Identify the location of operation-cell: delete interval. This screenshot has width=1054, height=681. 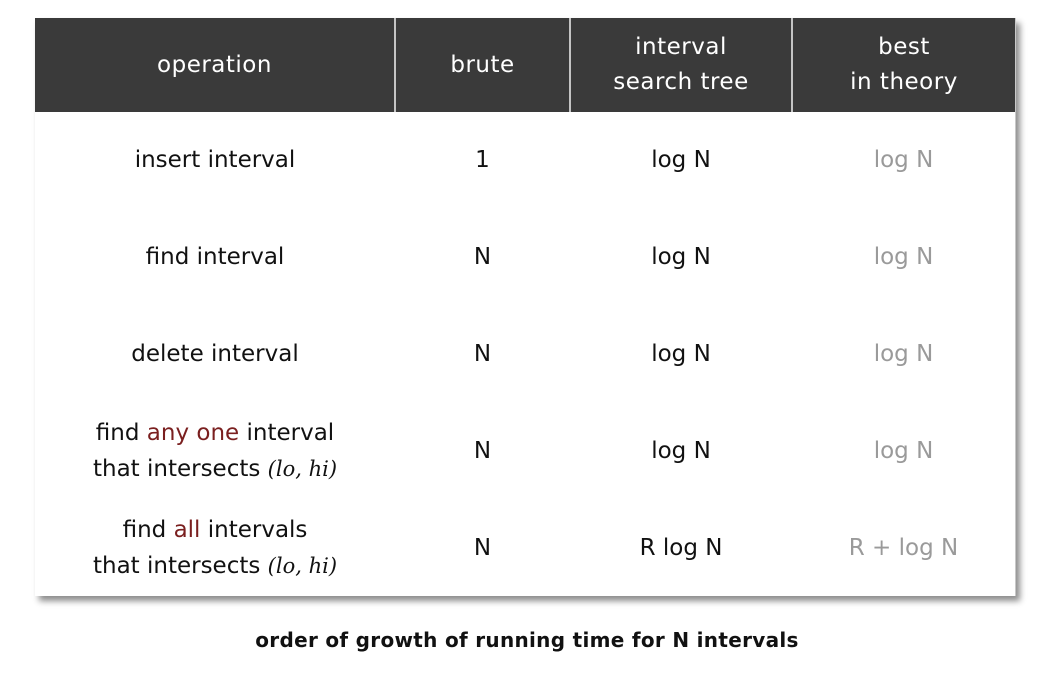
(215, 353).